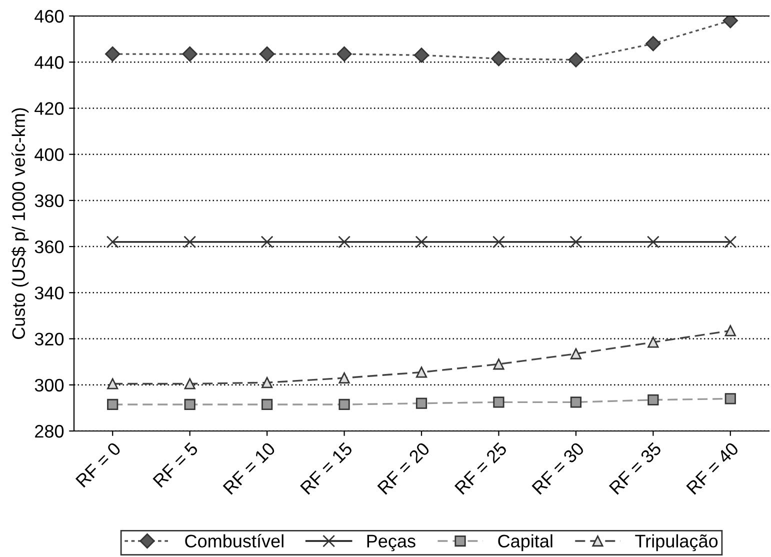  Describe the element at coordinates (49, 155) in the screenshot. I see `y-tick-label: 400` at that location.